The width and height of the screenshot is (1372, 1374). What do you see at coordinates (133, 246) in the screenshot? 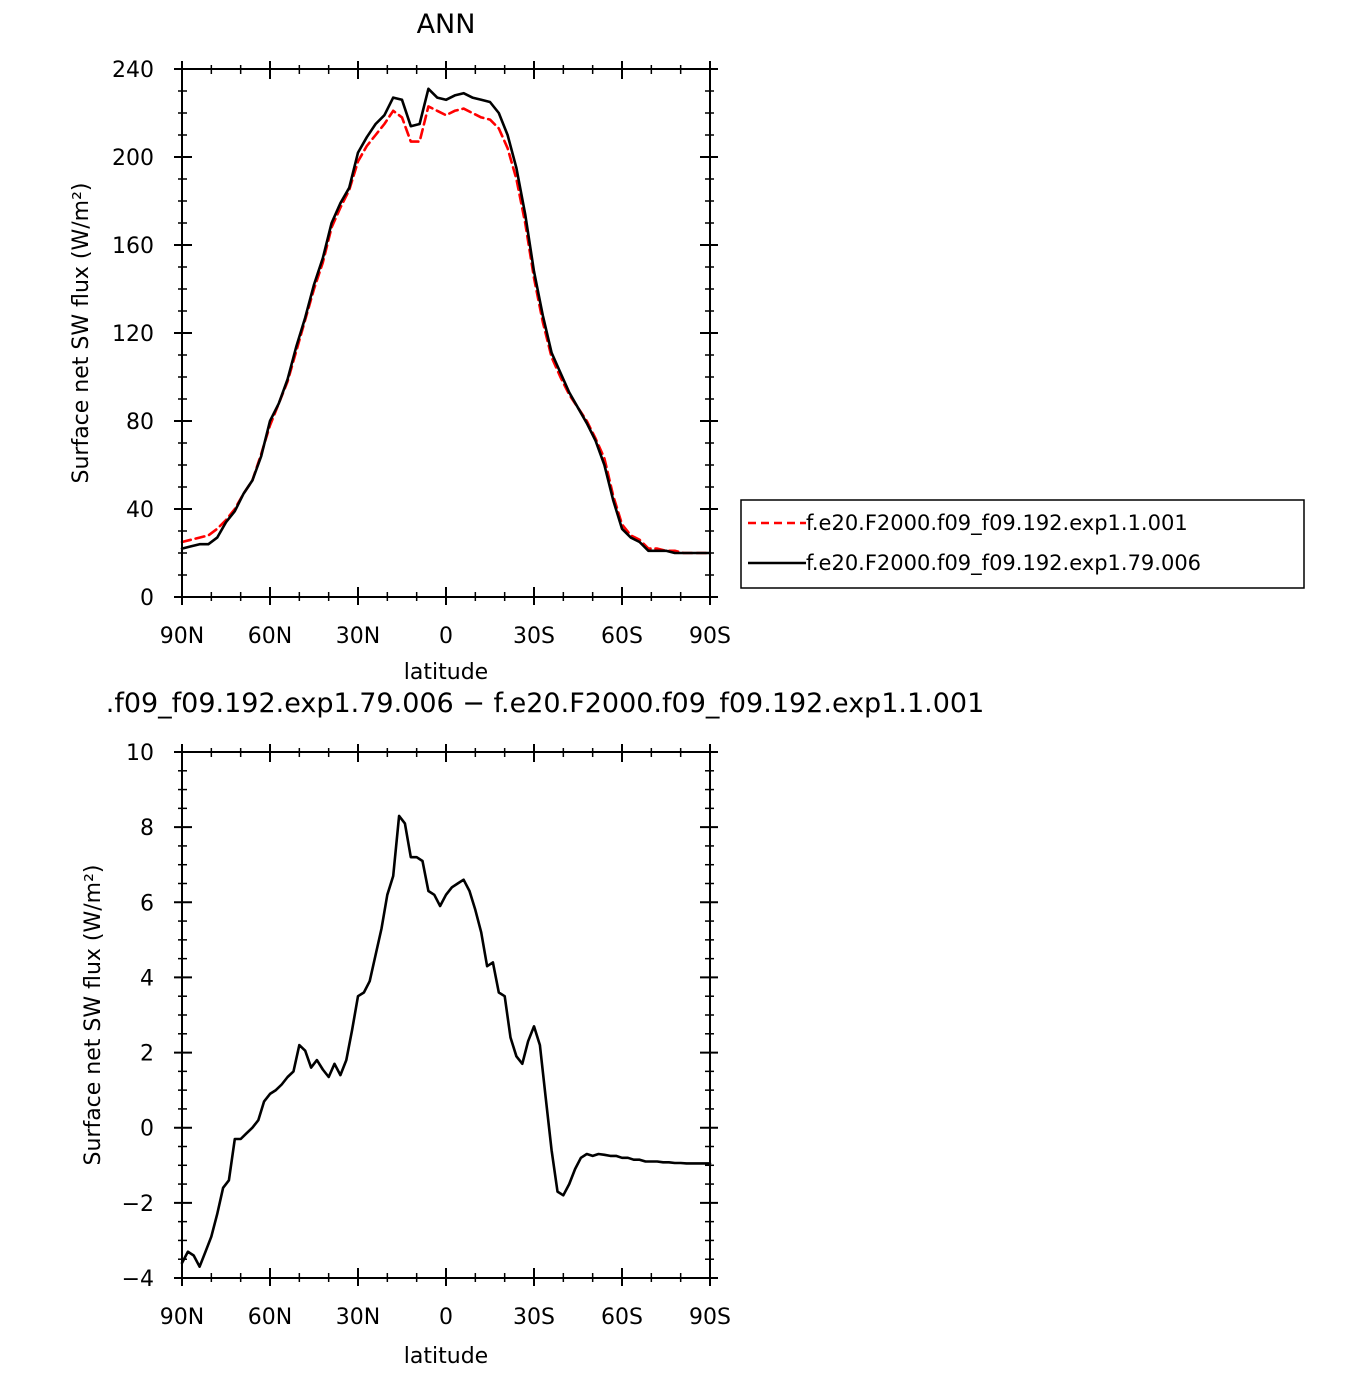
I see `y-tick-label: 160` at bounding box center [133, 246].